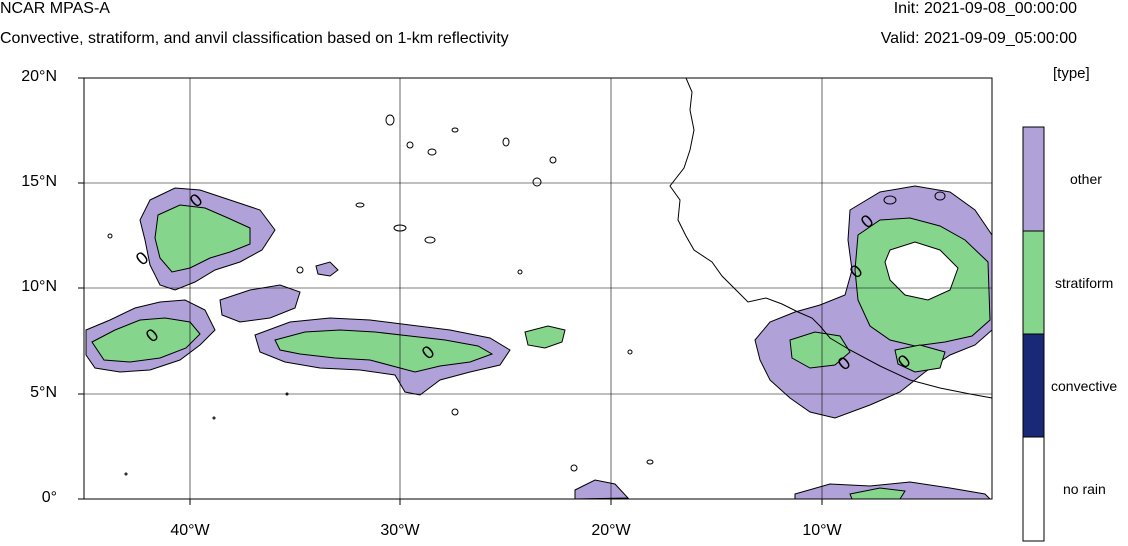  I want to click on lat-label: 0°, so click(49, 497).